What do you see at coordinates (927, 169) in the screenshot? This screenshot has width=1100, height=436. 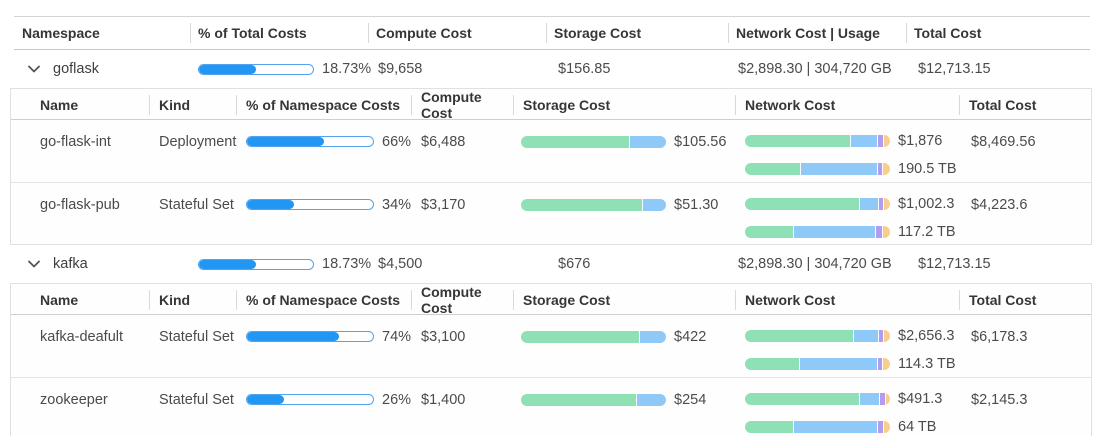 I see `network-usage-label: 190.5 TB` at bounding box center [927, 169].